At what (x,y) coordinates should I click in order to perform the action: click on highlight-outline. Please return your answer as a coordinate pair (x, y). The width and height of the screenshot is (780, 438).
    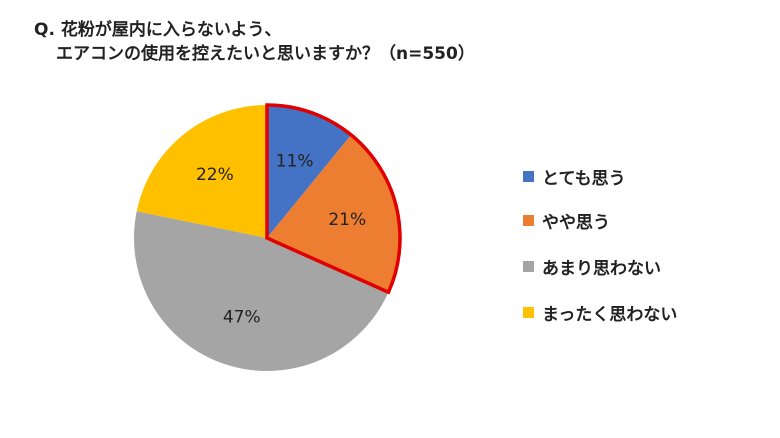
    Looking at the image, I should click on (333, 199).